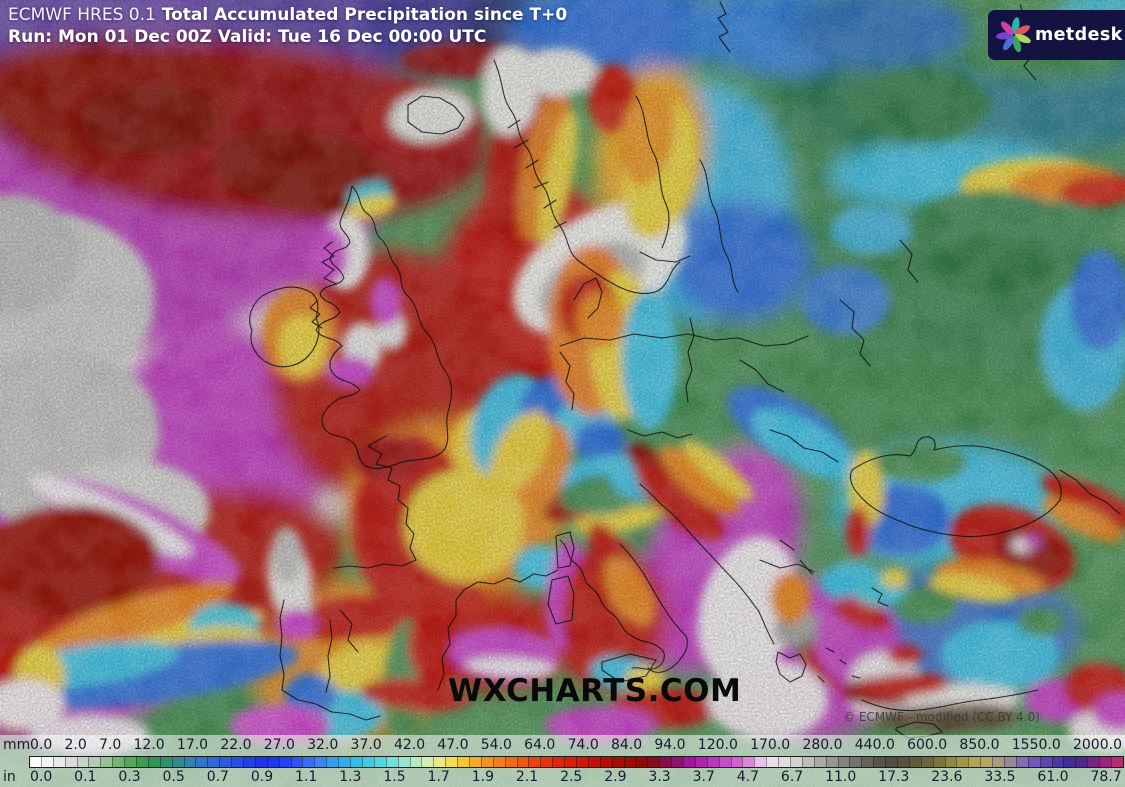 Image resolution: width=1125 pixels, height=787 pixels. I want to click on legend-mm-value: 12.0, so click(149, 745).